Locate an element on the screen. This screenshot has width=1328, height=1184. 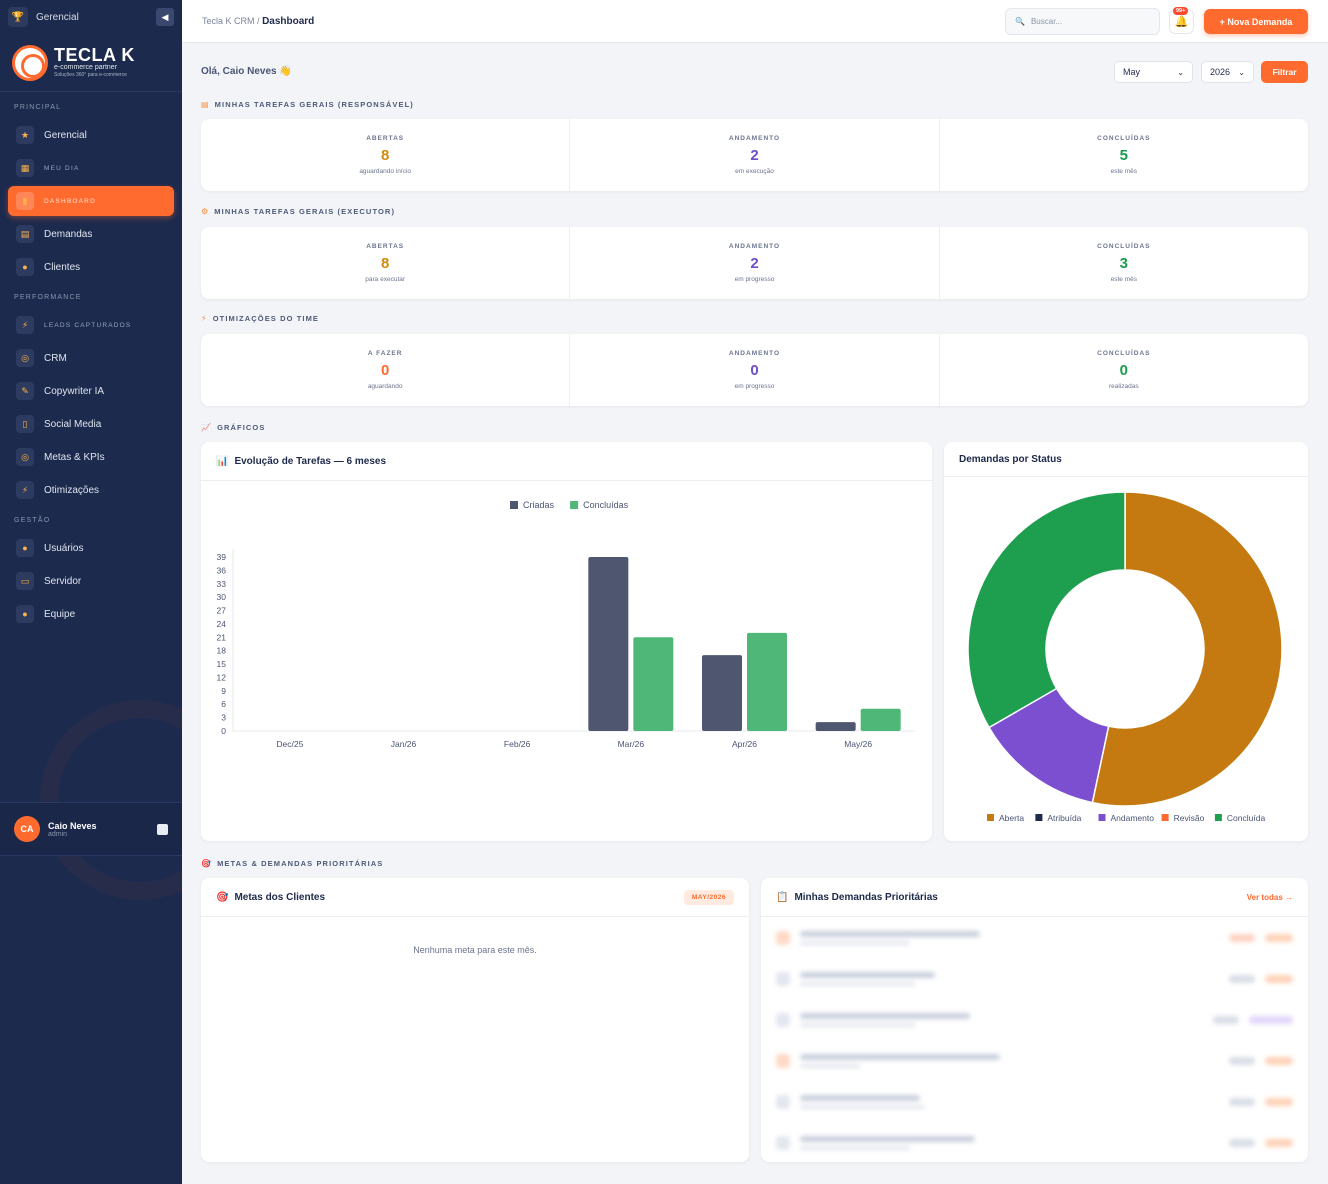
collapse-sidebar-button: ◀ is located at coordinates (165, 17).